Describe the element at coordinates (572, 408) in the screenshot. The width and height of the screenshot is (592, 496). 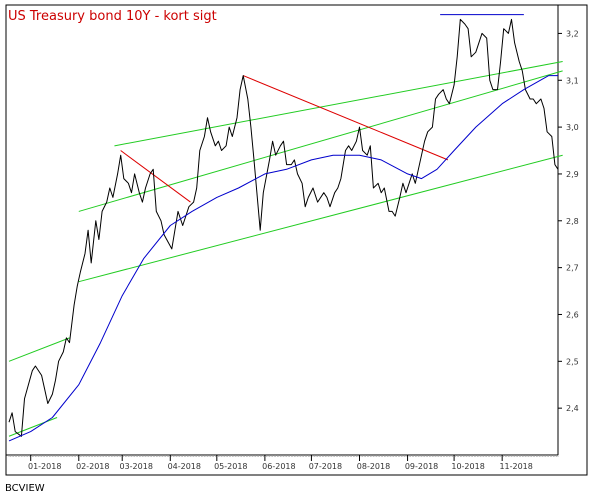
I see `y-tick-label: 2,4` at that location.